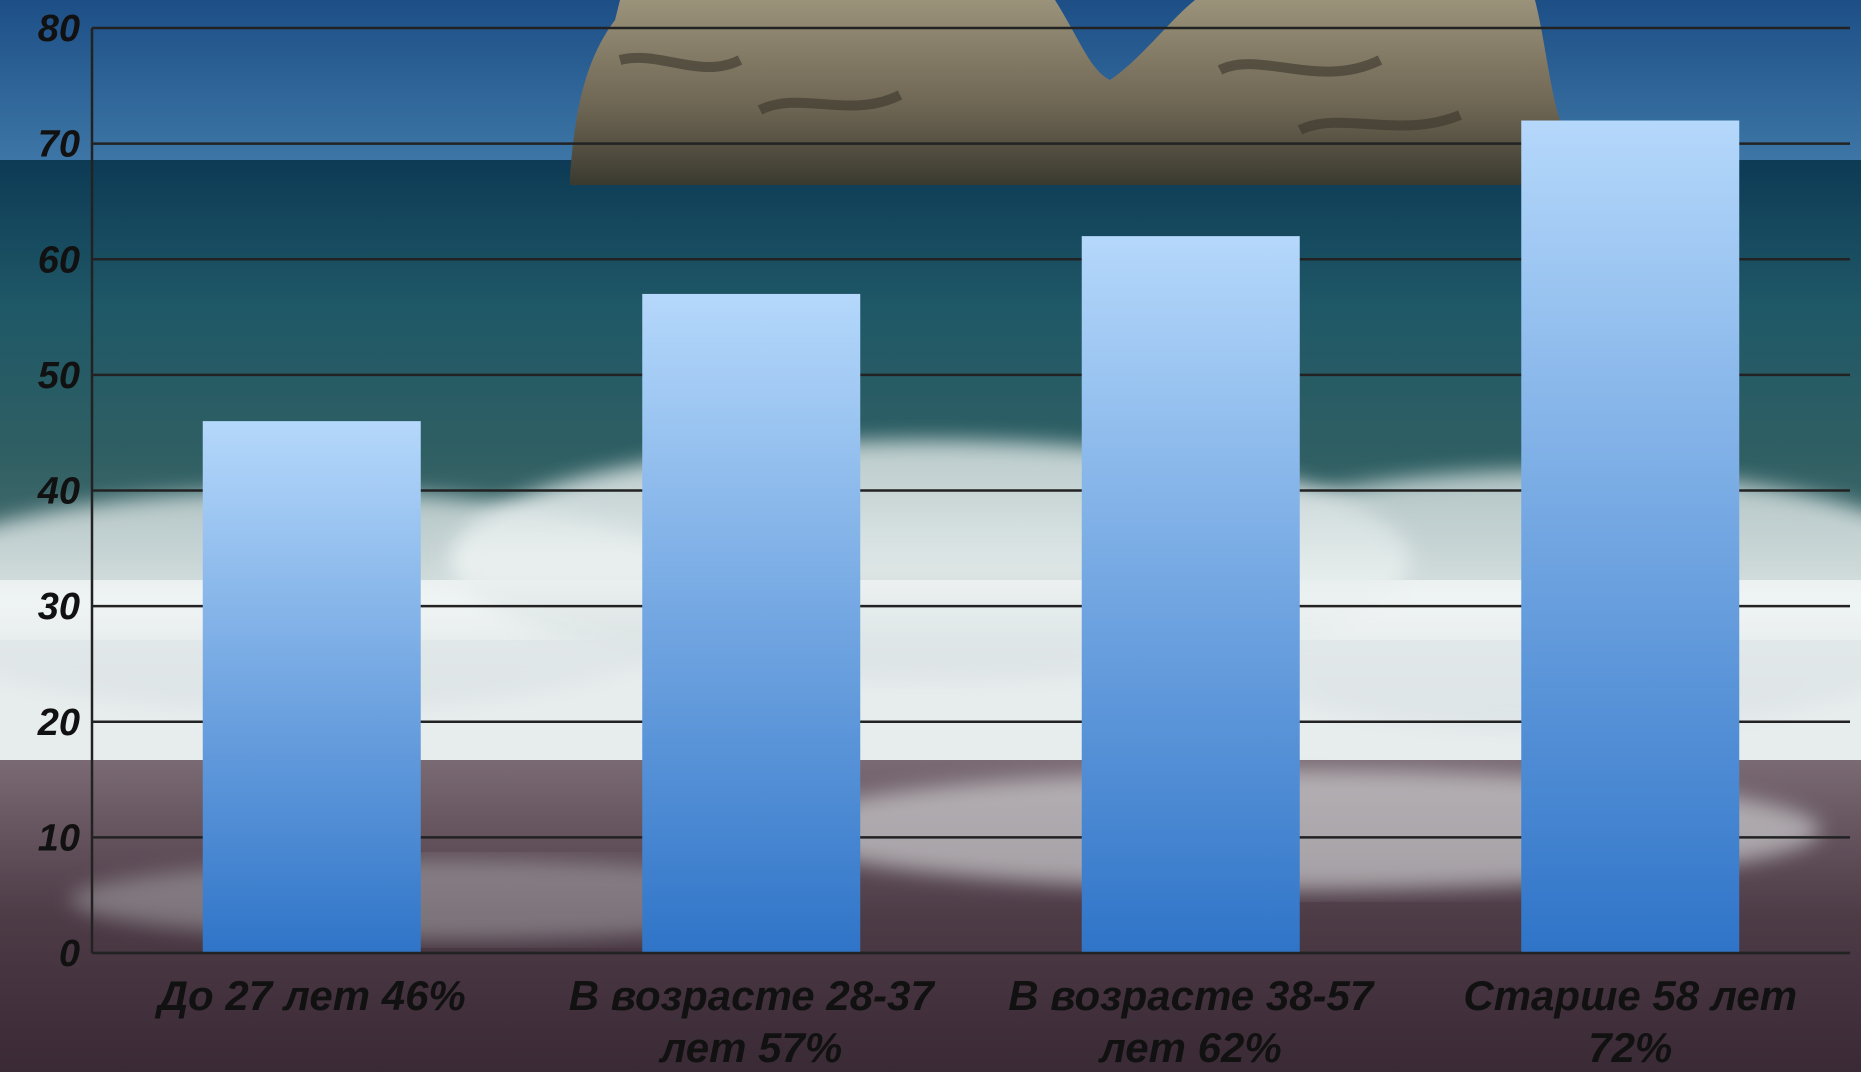  What do you see at coordinates (58, 723) in the screenshot?
I see `y-tick-label: 20` at bounding box center [58, 723].